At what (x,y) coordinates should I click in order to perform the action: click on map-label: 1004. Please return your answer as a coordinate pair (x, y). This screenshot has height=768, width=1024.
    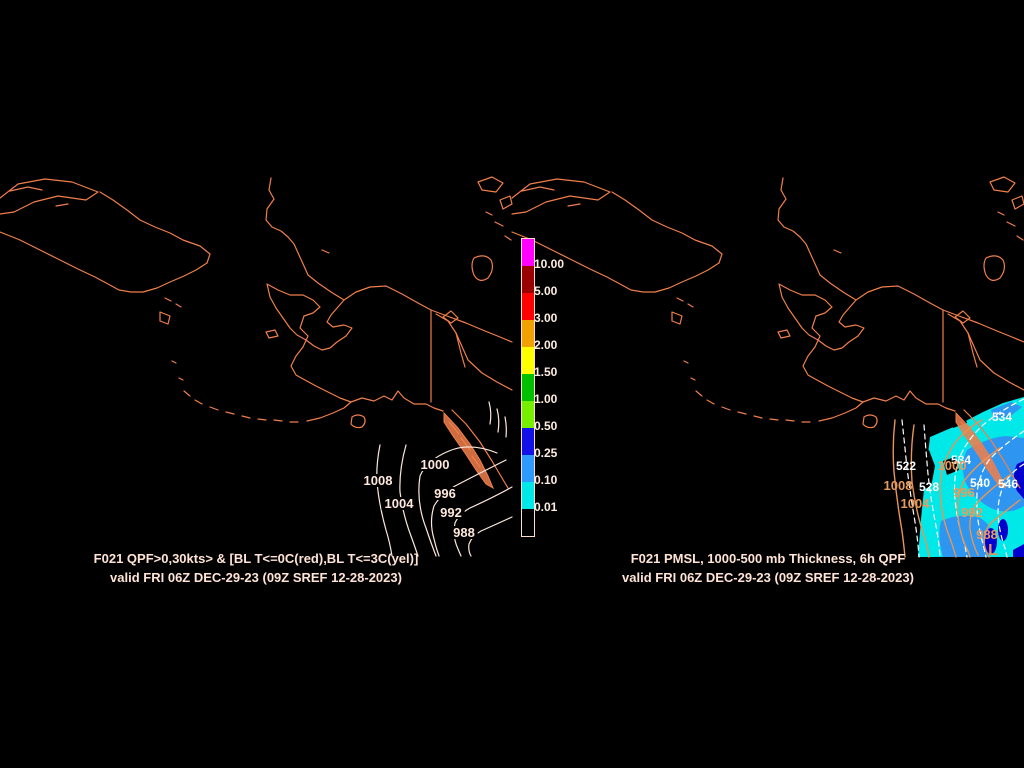
    Looking at the image, I should click on (400, 503).